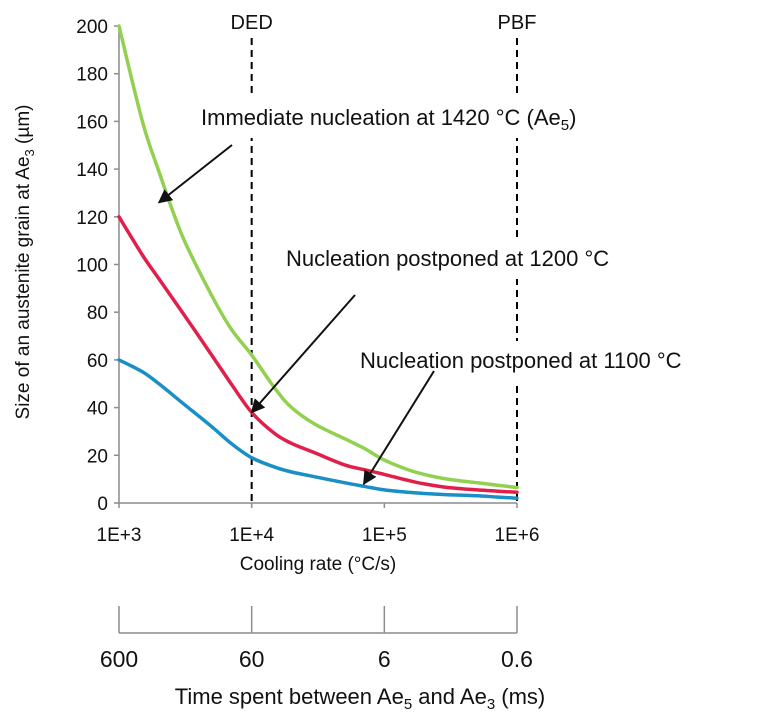 Image resolution: width=774 pixels, height=722 pixels. Describe the element at coordinates (92, 122) in the screenshot. I see `y-tick-label: 160` at that location.